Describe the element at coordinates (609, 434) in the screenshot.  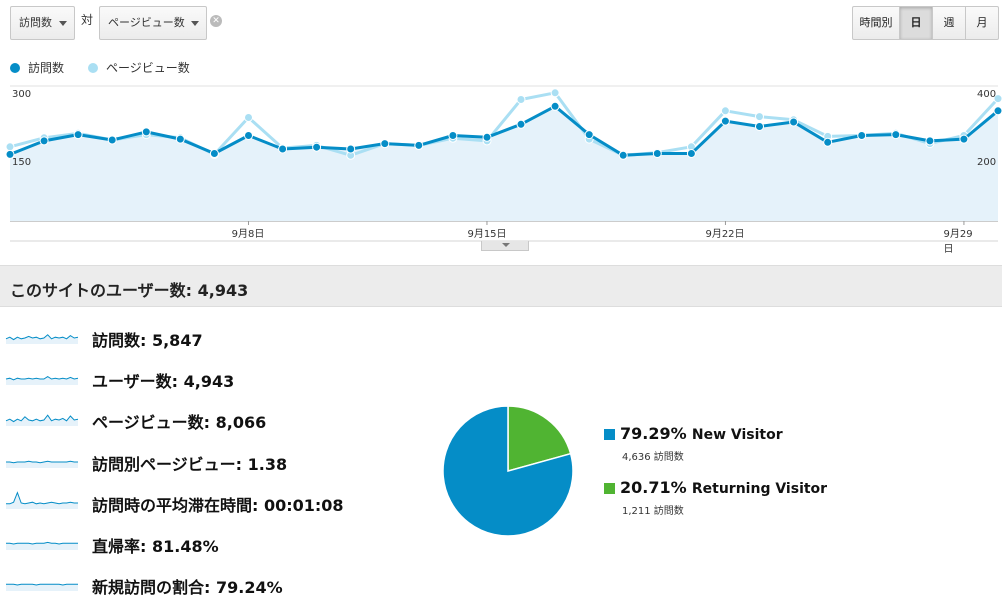
I see `legend-swatch-new-visitor` at that location.